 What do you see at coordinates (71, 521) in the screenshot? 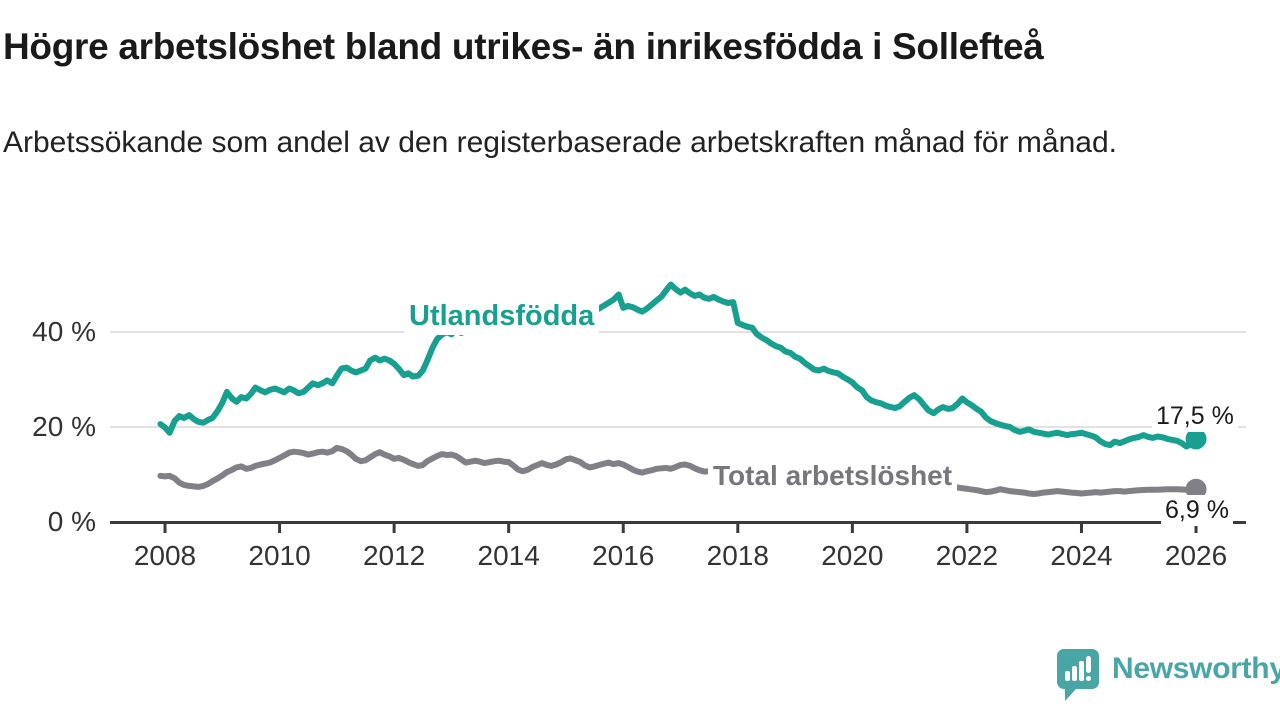
I see `y-axis-label-0: 0 %` at bounding box center [71, 521].